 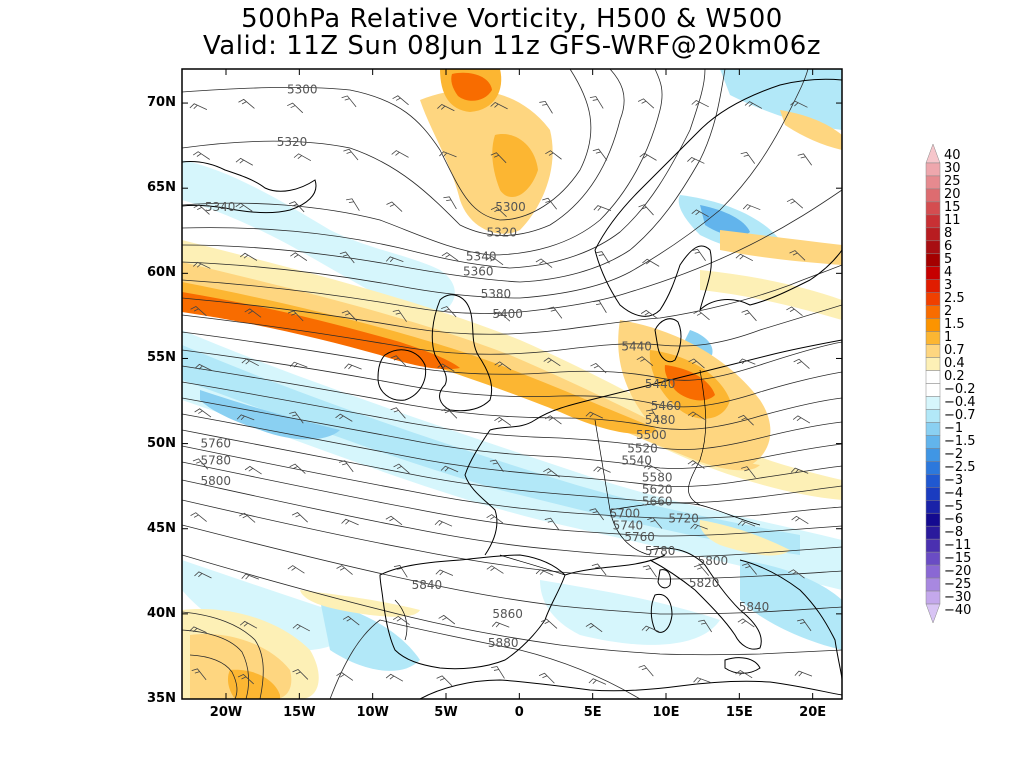 I want to click on vort-pos-scand-band2, so click(x=771, y=295).